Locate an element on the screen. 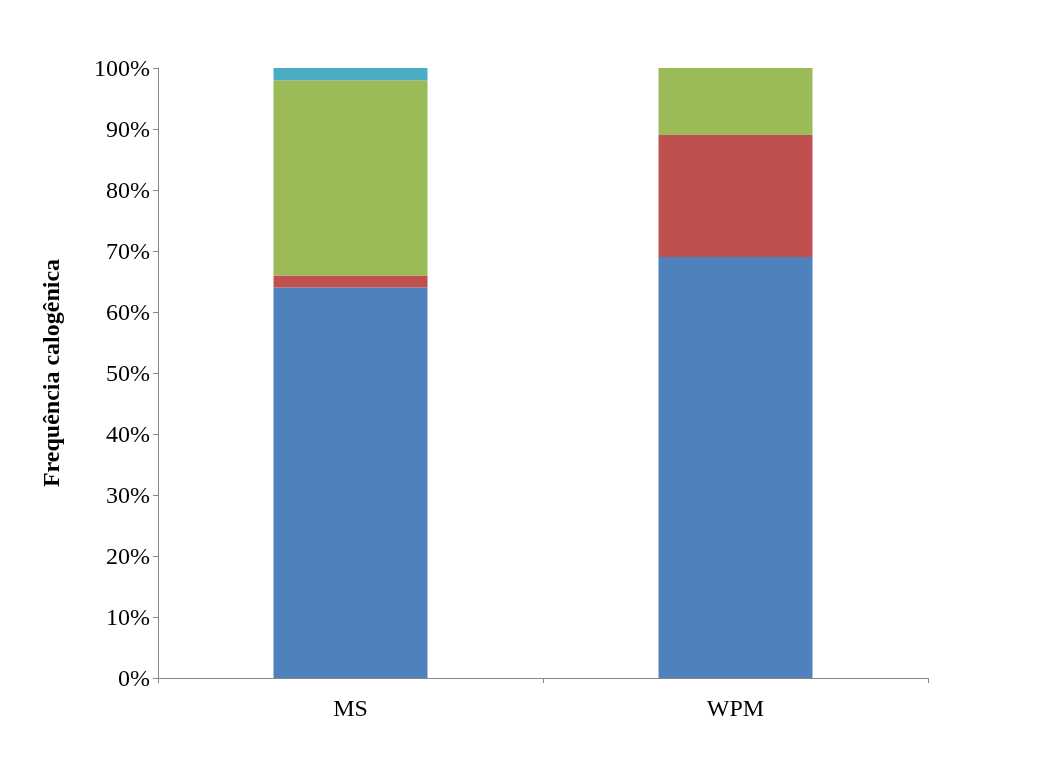  y-tick-label: 80% is located at coordinates (128, 190).